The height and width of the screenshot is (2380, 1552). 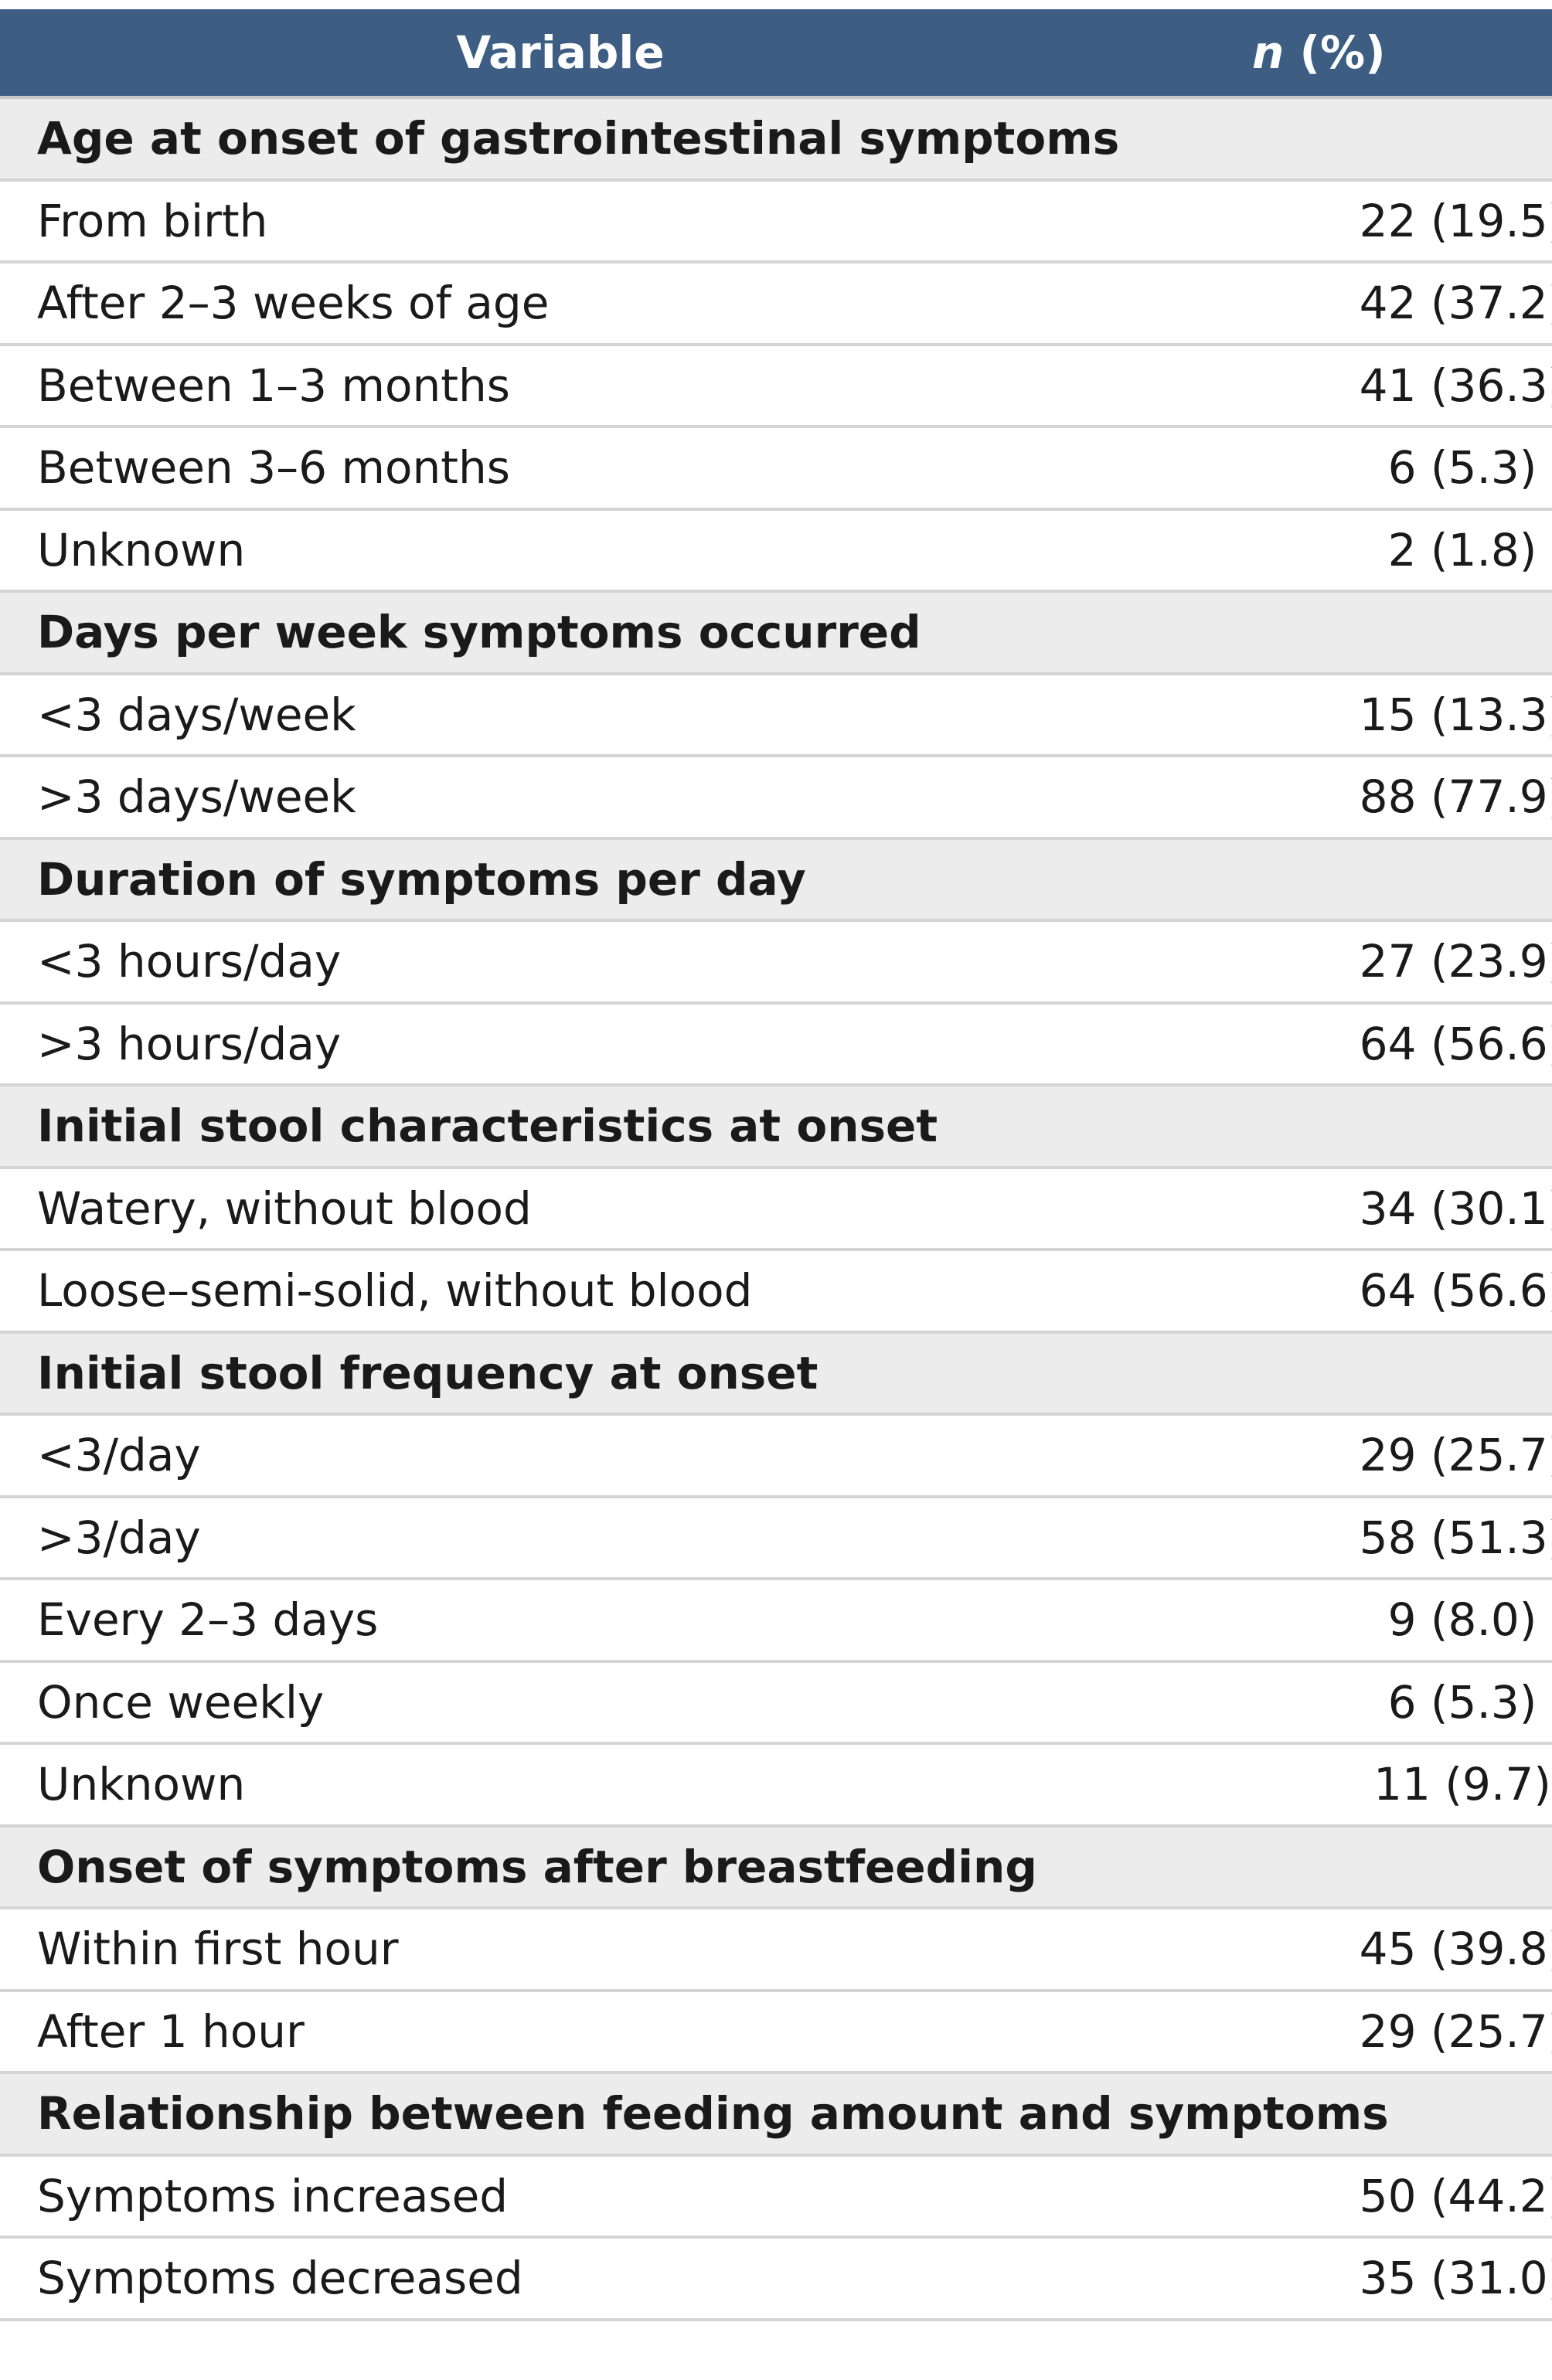 I want to click on table-row: <3 days/week 15 (13.3), so click(x=776, y=716).